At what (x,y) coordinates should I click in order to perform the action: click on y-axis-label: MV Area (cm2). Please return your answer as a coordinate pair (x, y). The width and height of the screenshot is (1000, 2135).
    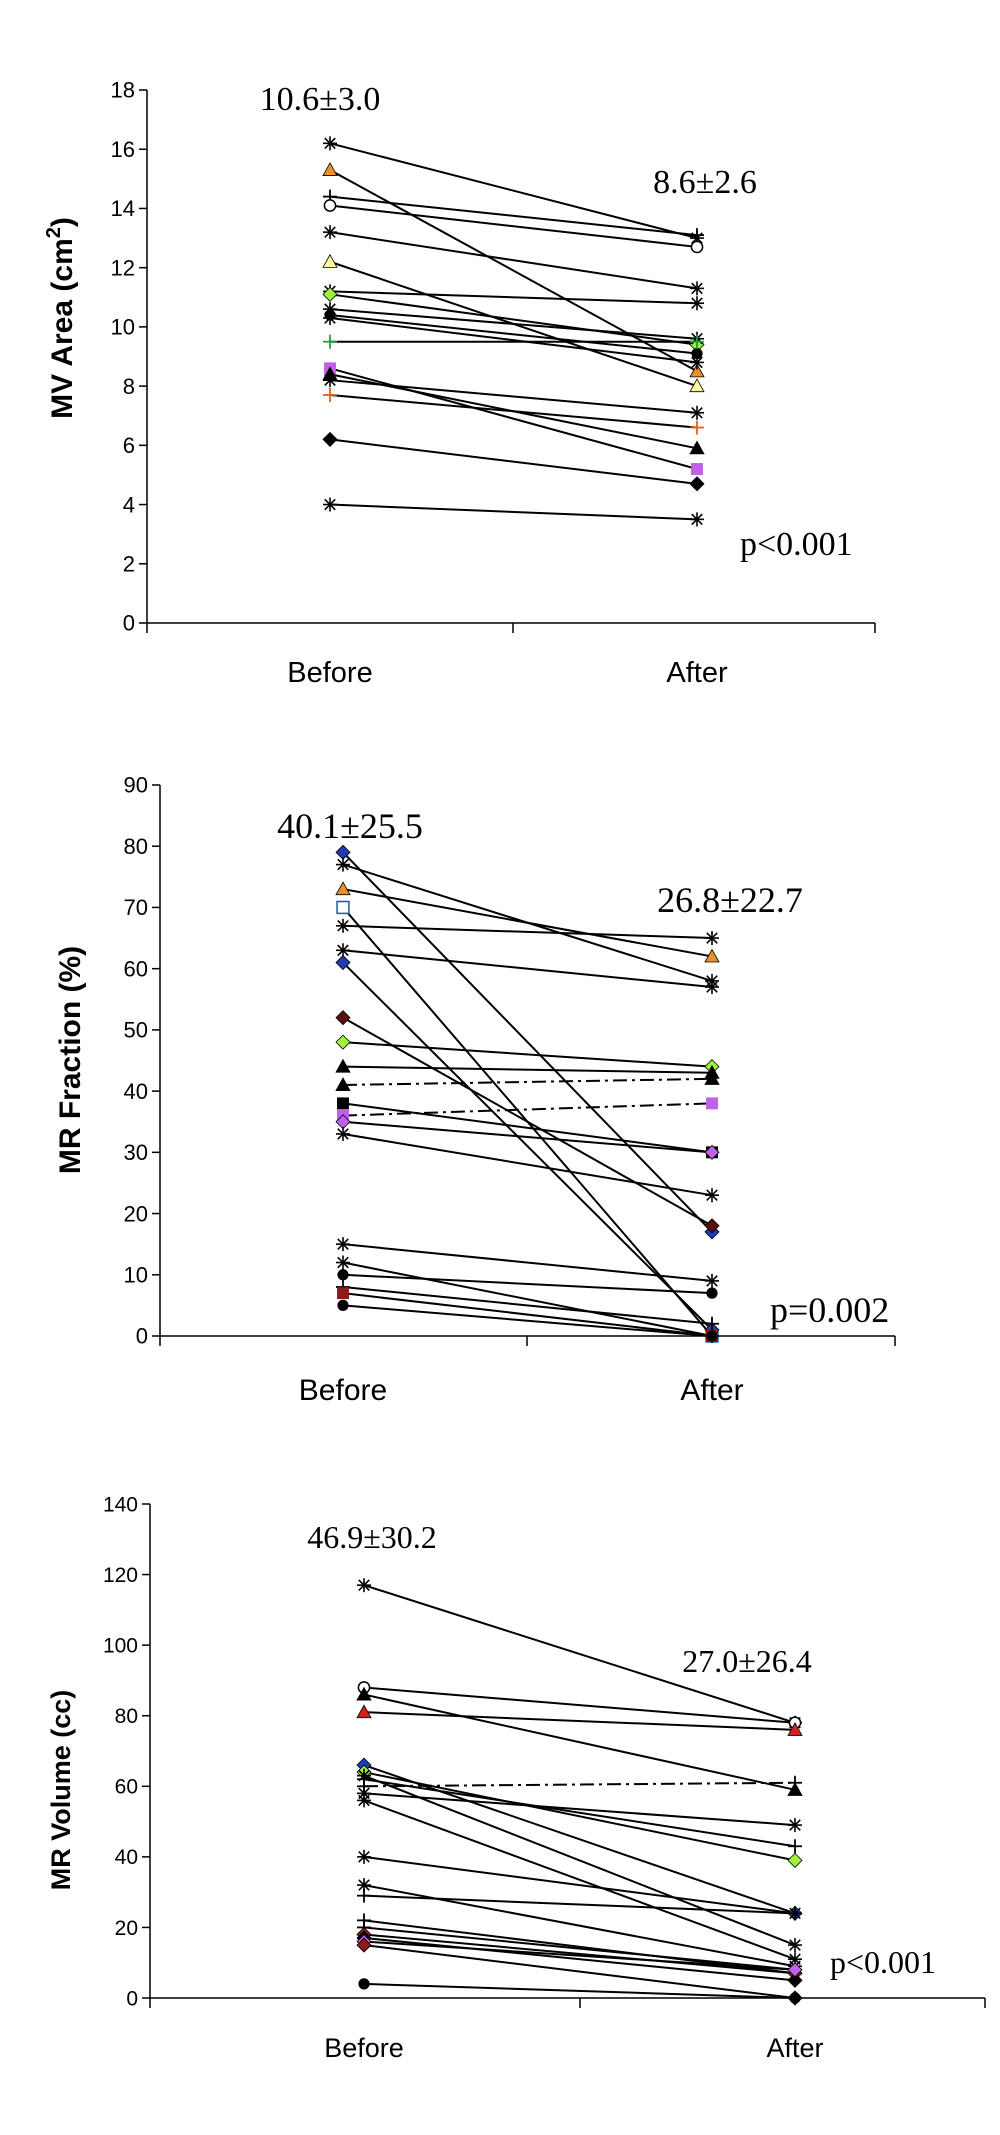
    Looking at the image, I should click on (61, 318).